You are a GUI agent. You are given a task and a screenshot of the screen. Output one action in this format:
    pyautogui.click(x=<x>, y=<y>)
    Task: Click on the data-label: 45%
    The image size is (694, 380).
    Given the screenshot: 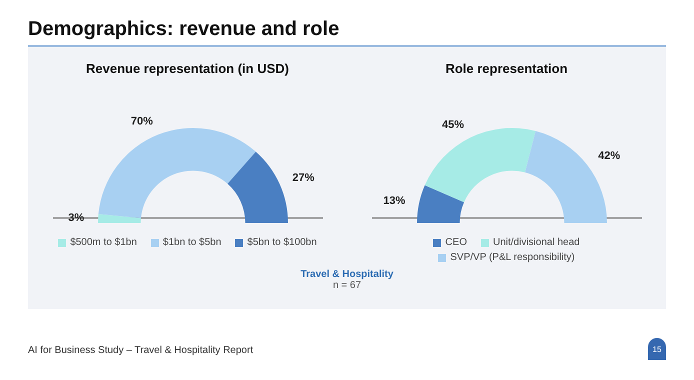 What is the action you would take?
    pyautogui.click(x=453, y=125)
    